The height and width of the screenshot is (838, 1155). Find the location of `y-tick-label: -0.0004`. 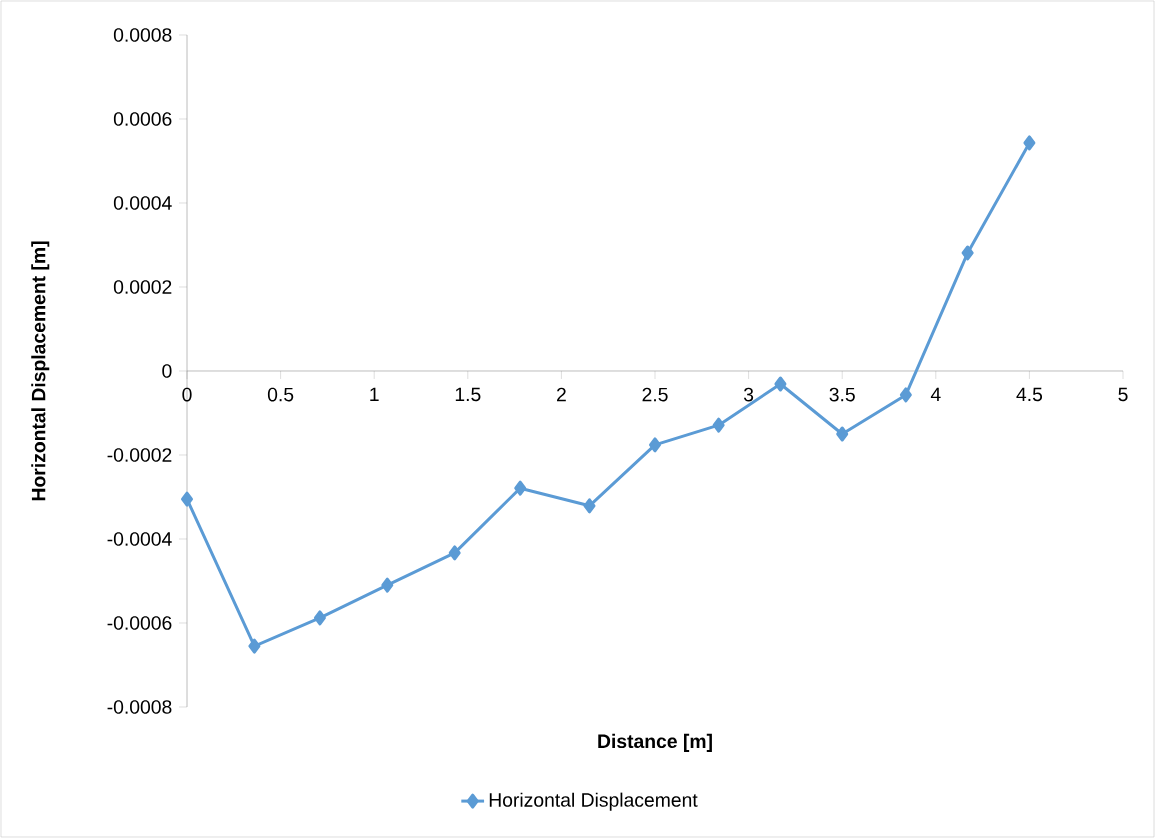

y-tick-label: -0.0004 is located at coordinates (139, 539).